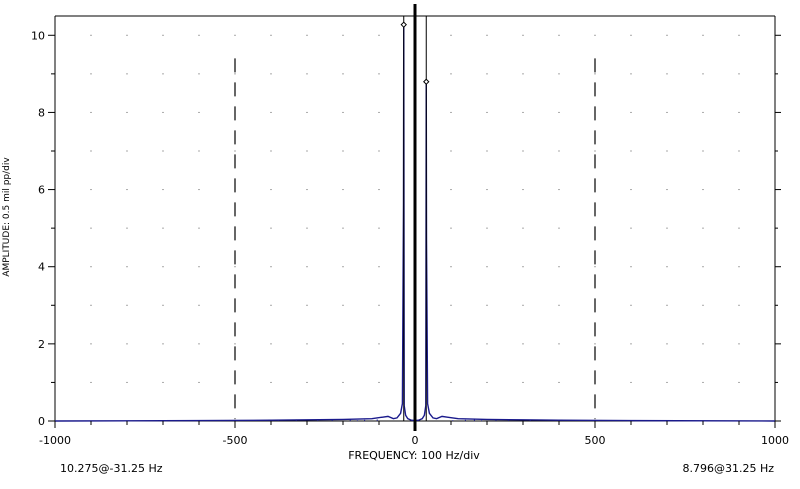  What do you see at coordinates (38, 35) in the screenshot?
I see `y-tick-label: 10` at bounding box center [38, 35].